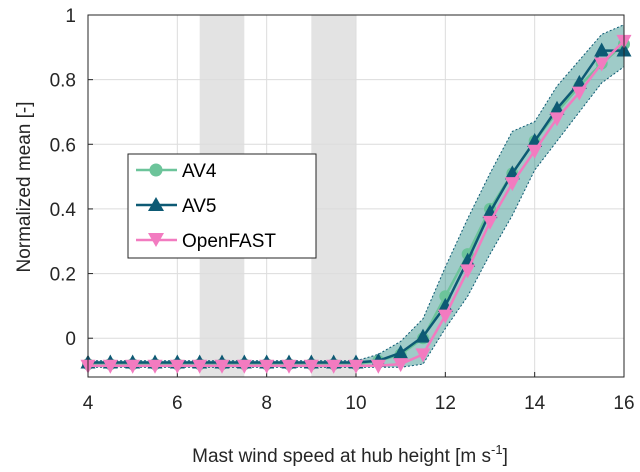  I want to click on legend: AV4 AV5 OpenFAST, so click(222, 206).